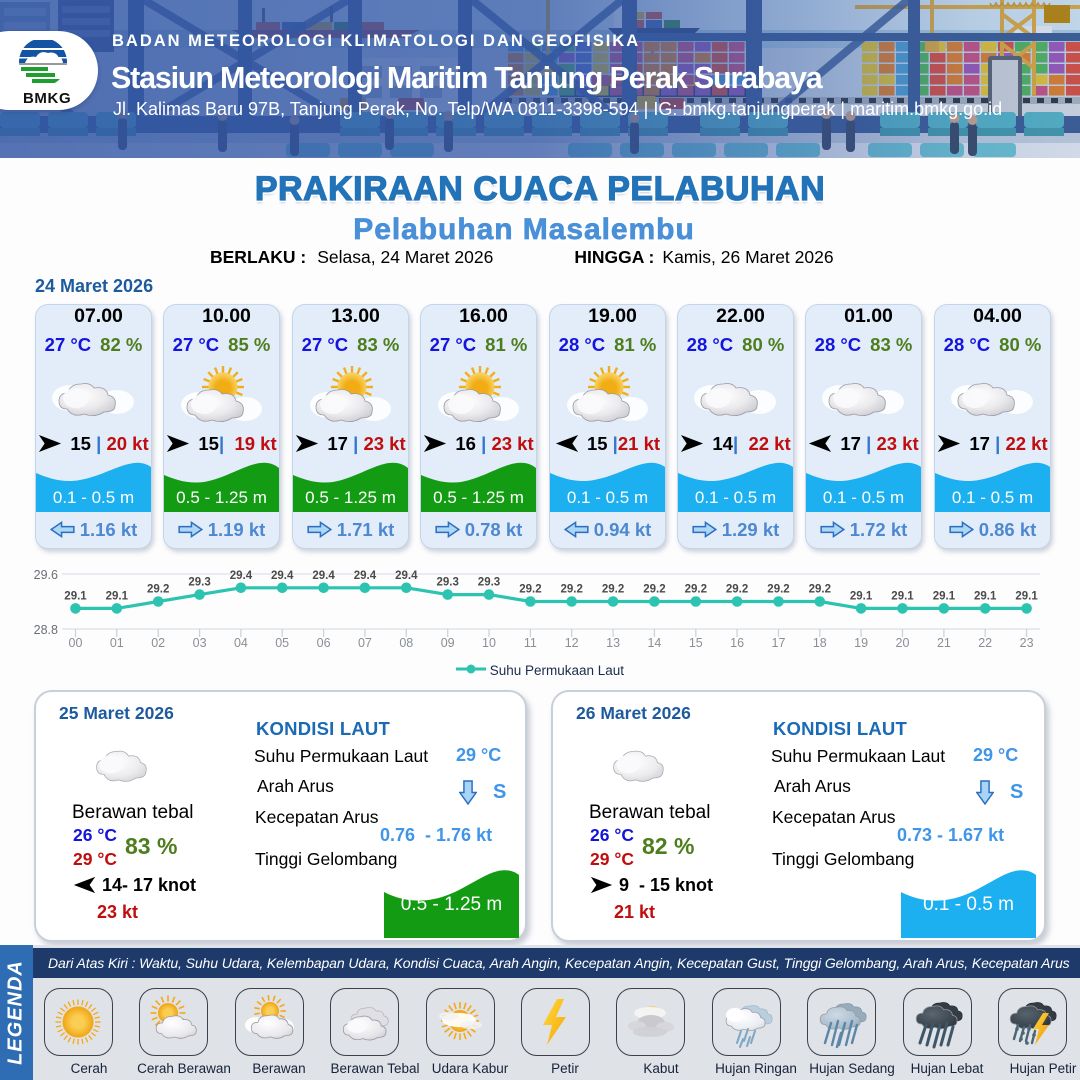 The width and height of the screenshot is (1080, 1080). Describe the element at coordinates (241, 643) in the screenshot. I see `svg-text: 04` at that location.